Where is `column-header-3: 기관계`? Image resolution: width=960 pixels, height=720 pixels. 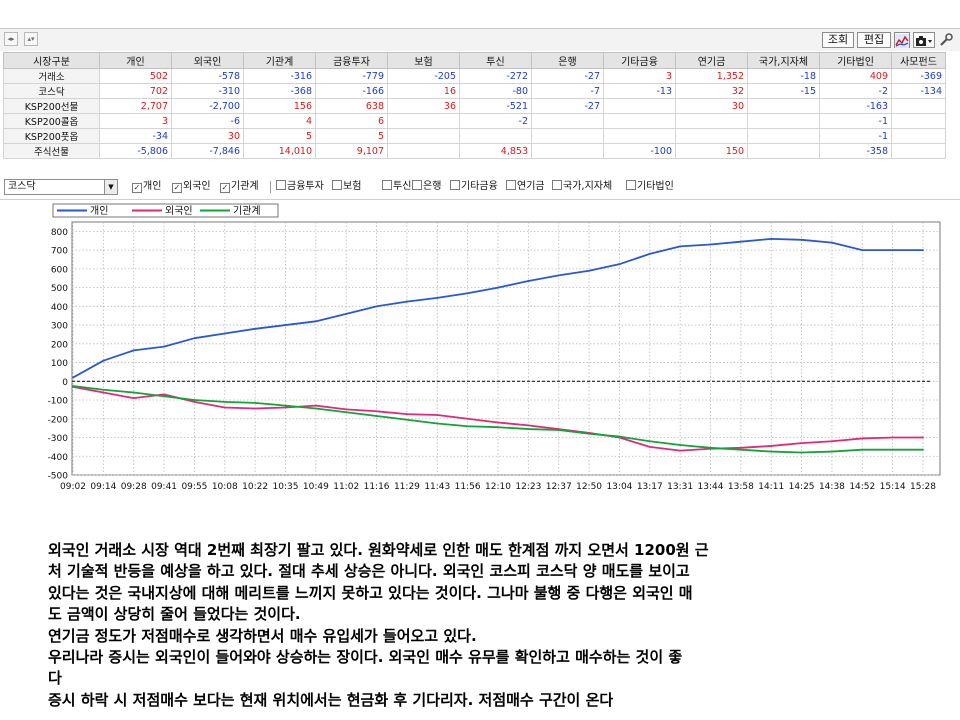
column-header-3: 기관계 is located at coordinates (279, 60).